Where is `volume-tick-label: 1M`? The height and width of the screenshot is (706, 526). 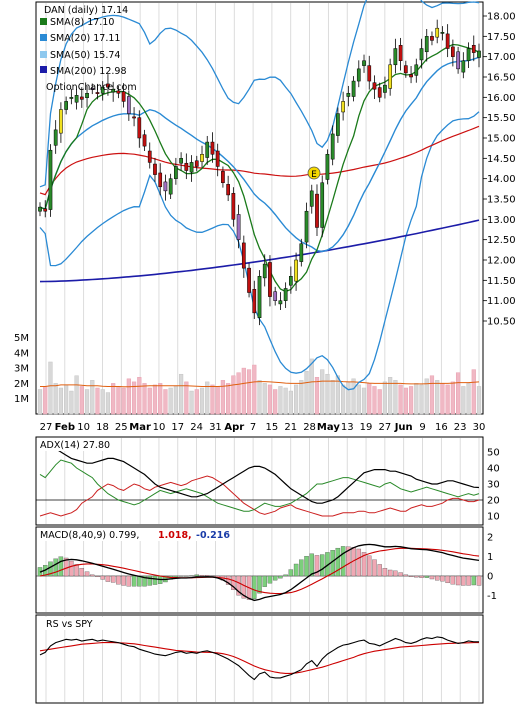
volume-tick-label: 1M is located at coordinates (21, 399).